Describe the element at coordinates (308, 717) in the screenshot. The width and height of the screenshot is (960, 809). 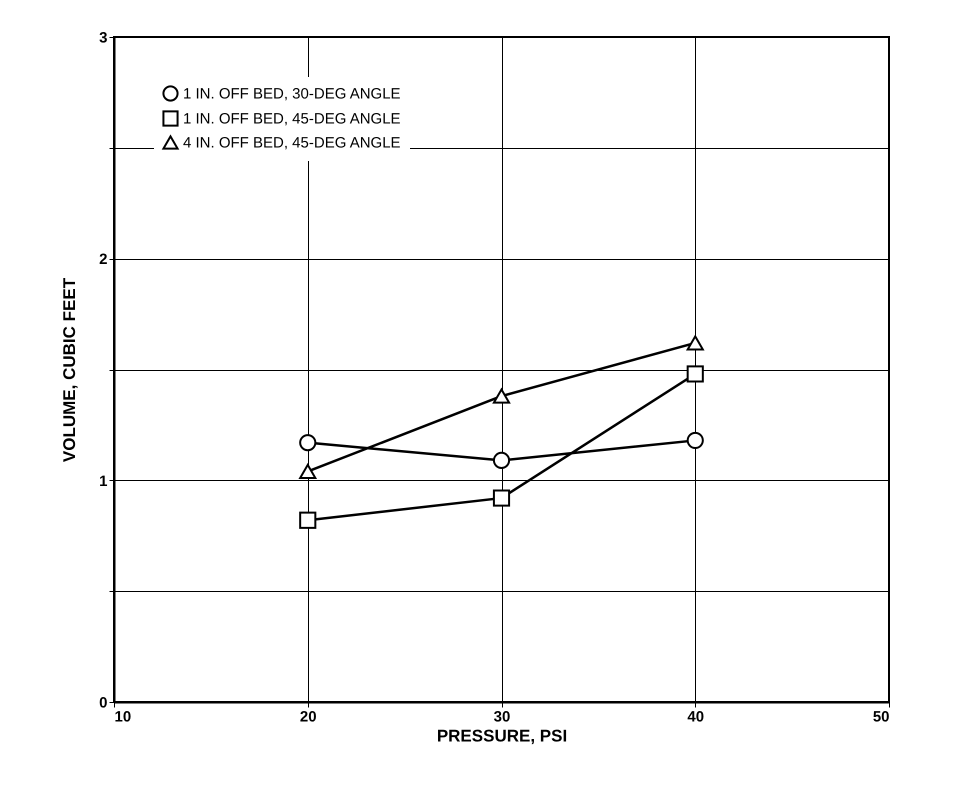
I see `x-tick-label: 20` at that location.